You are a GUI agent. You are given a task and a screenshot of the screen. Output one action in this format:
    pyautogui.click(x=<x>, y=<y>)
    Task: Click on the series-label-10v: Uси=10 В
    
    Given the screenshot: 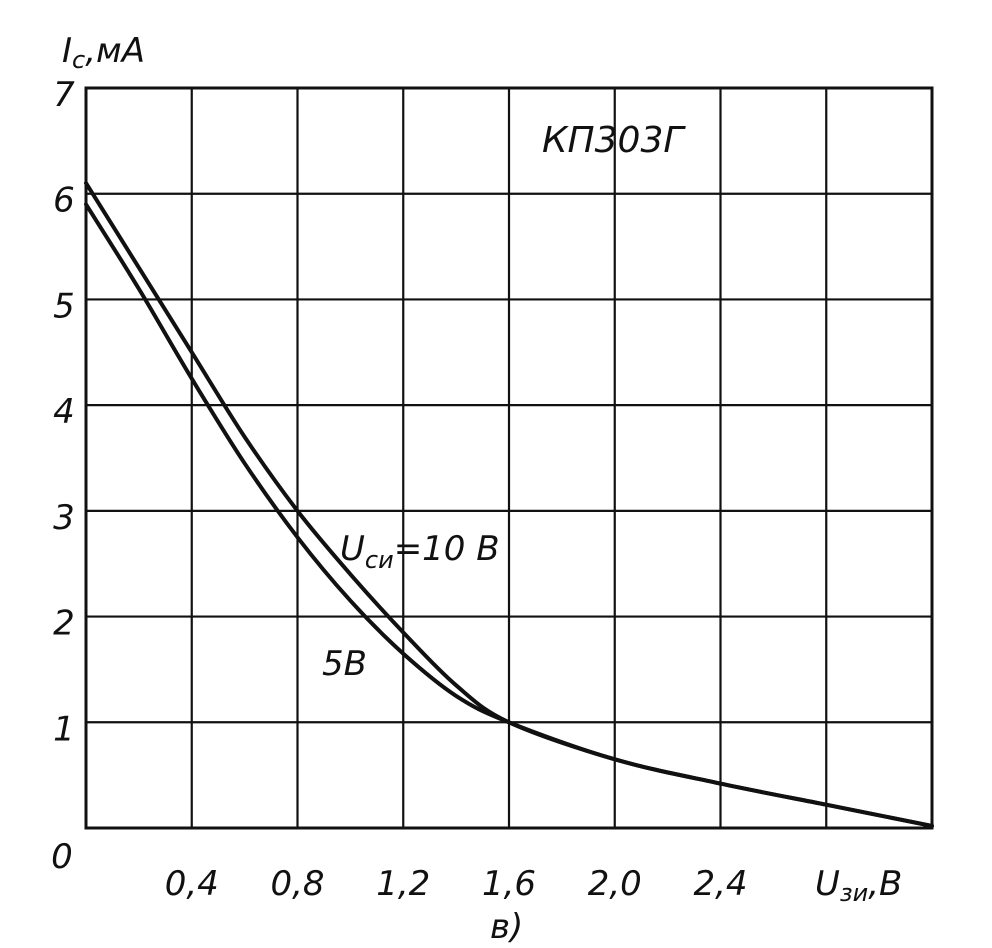 What is the action you would take?
    pyautogui.click(x=420, y=551)
    